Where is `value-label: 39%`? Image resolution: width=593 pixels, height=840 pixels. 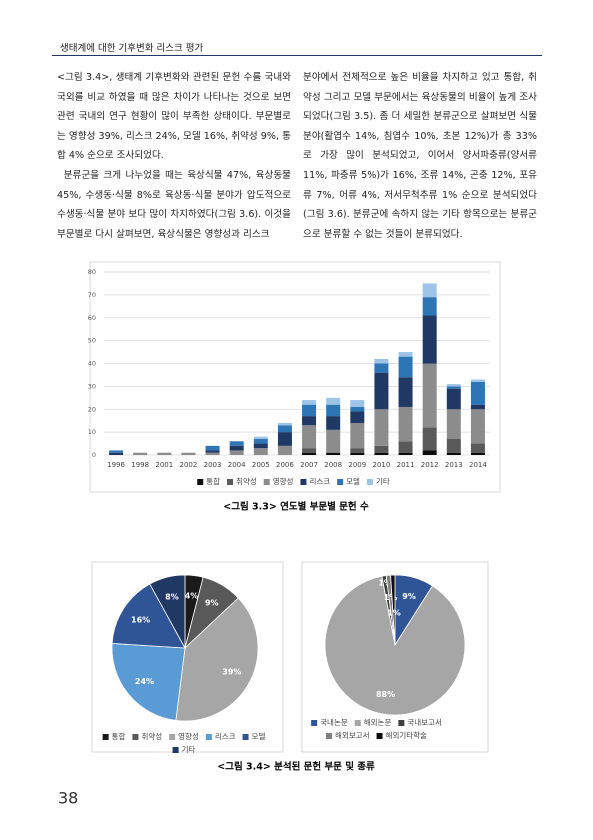
value-label: 39% is located at coordinates (231, 671).